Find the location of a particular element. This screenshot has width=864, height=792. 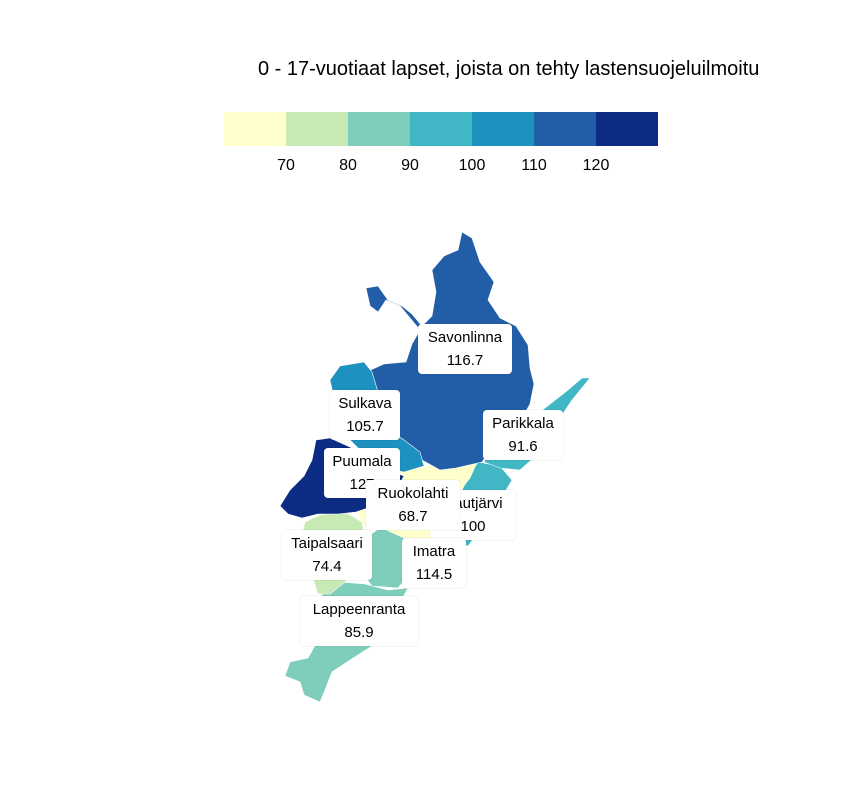

region-value: 68.7 is located at coordinates (413, 516).